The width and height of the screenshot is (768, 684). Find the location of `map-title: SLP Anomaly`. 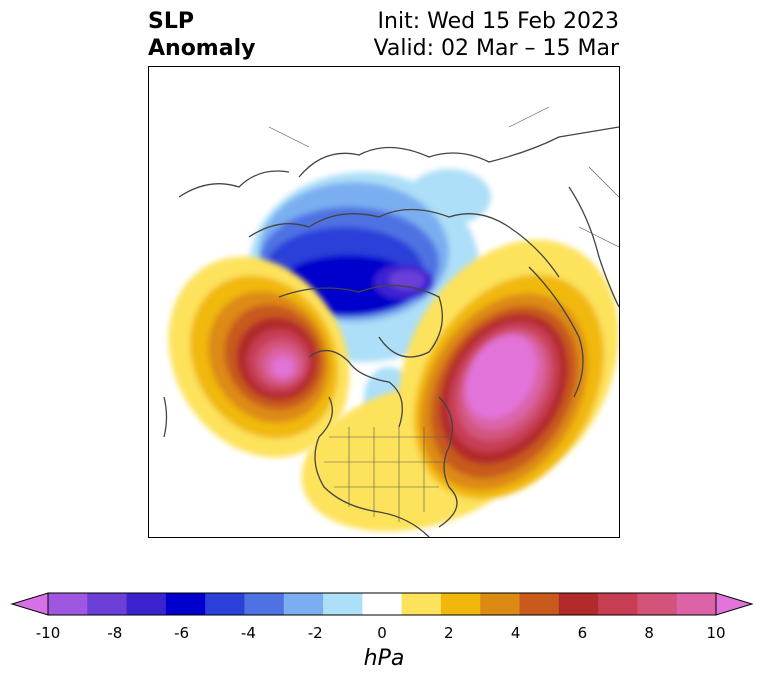

map-title: SLP Anomaly is located at coordinates (201, 35).